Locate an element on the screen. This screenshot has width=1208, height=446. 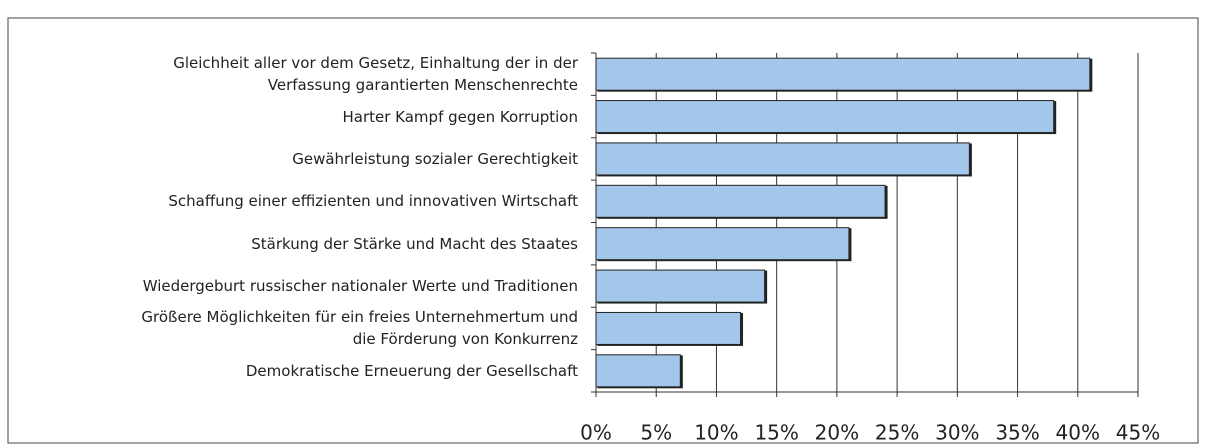
x-tick-label: 40% is located at coordinates (1078, 433).